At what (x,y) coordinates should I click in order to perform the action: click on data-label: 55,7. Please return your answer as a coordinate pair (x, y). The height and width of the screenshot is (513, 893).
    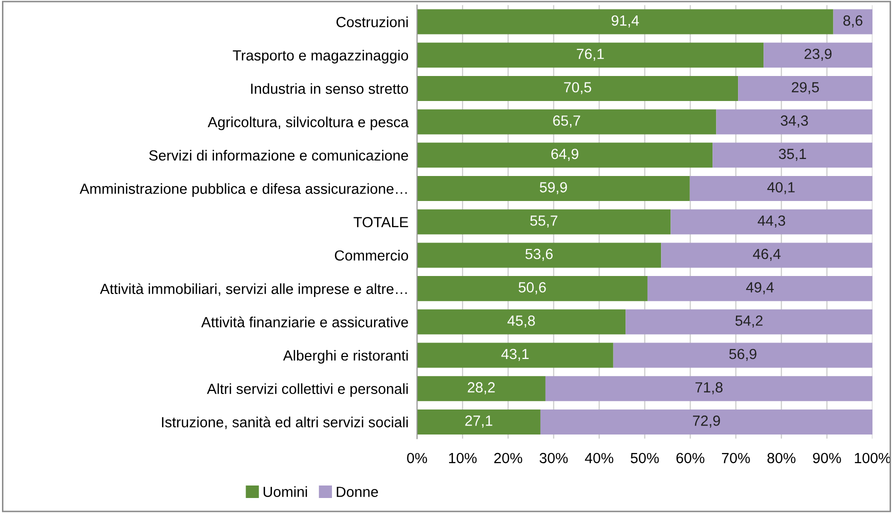
    Looking at the image, I should click on (544, 222).